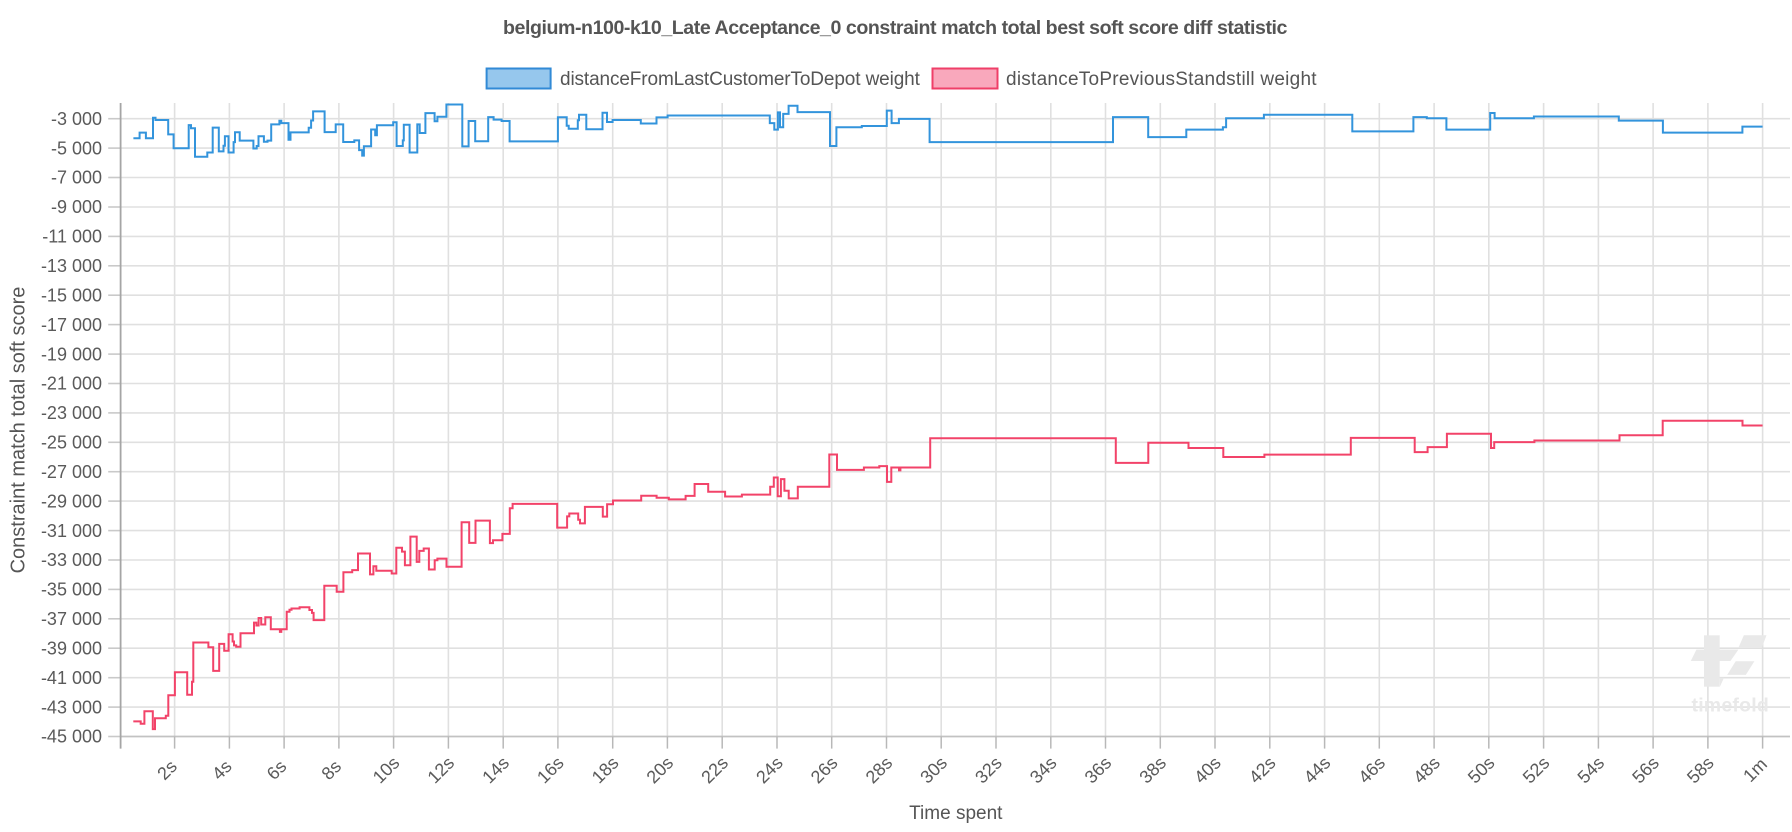  What do you see at coordinates (71, 472) in the screenshot?
I see `svg-text: -27 000` at bounding box center [71, 472].